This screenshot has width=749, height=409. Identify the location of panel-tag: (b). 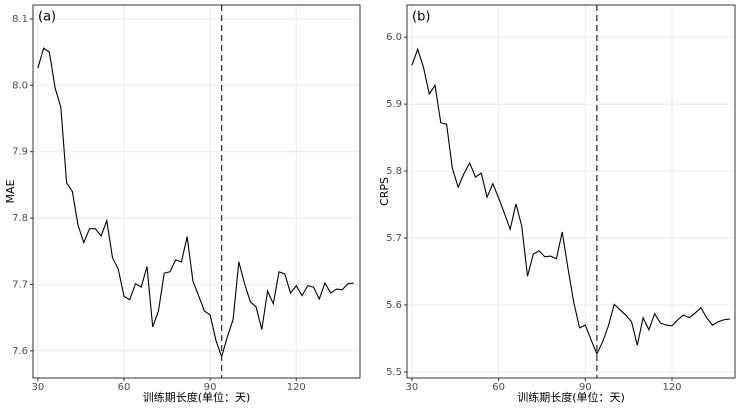
(421, 17).